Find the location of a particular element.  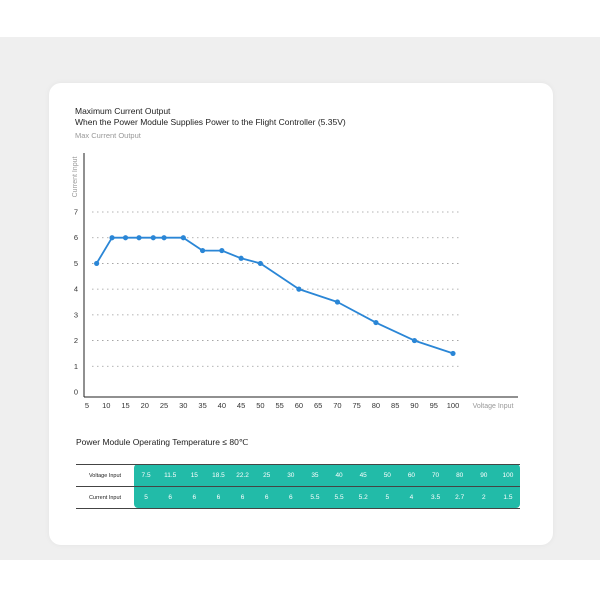

x-tick-label: 10 is located at coordinates (106, 405).